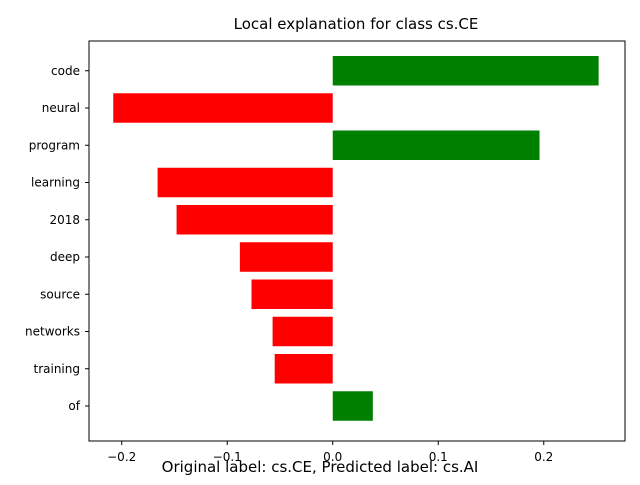 Image resolution: width=640 pixels, height=485 pixels. Describe the element at coordinates (286, 257) in the screenshot. I see `bar-deep` at that location.